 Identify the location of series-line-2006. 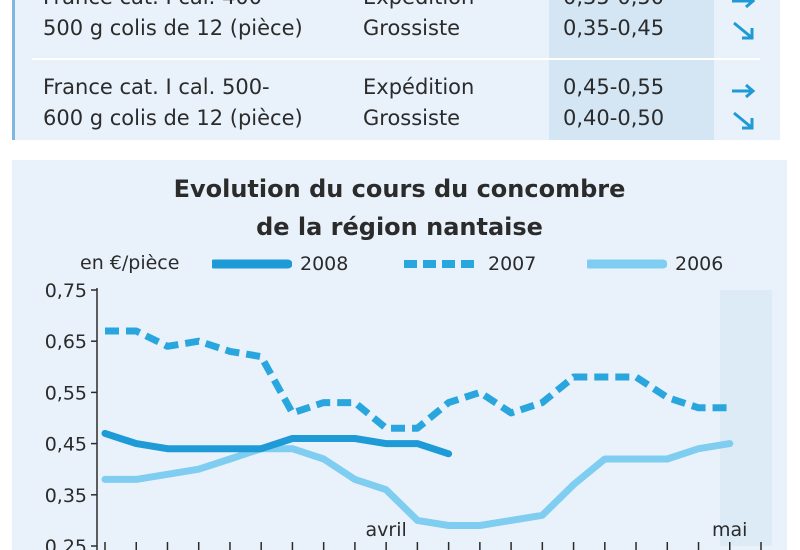
(417, 484).